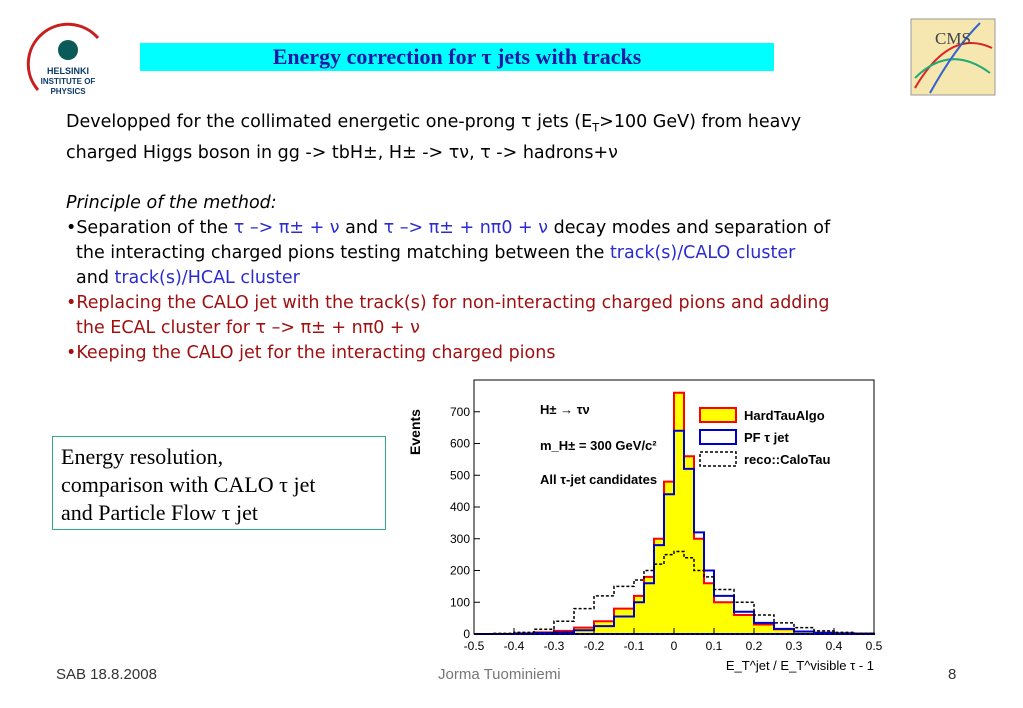  Describe the element at coordinates (68, 71) in the screenshot. I see `svg-text: HELSINKI` at that location.